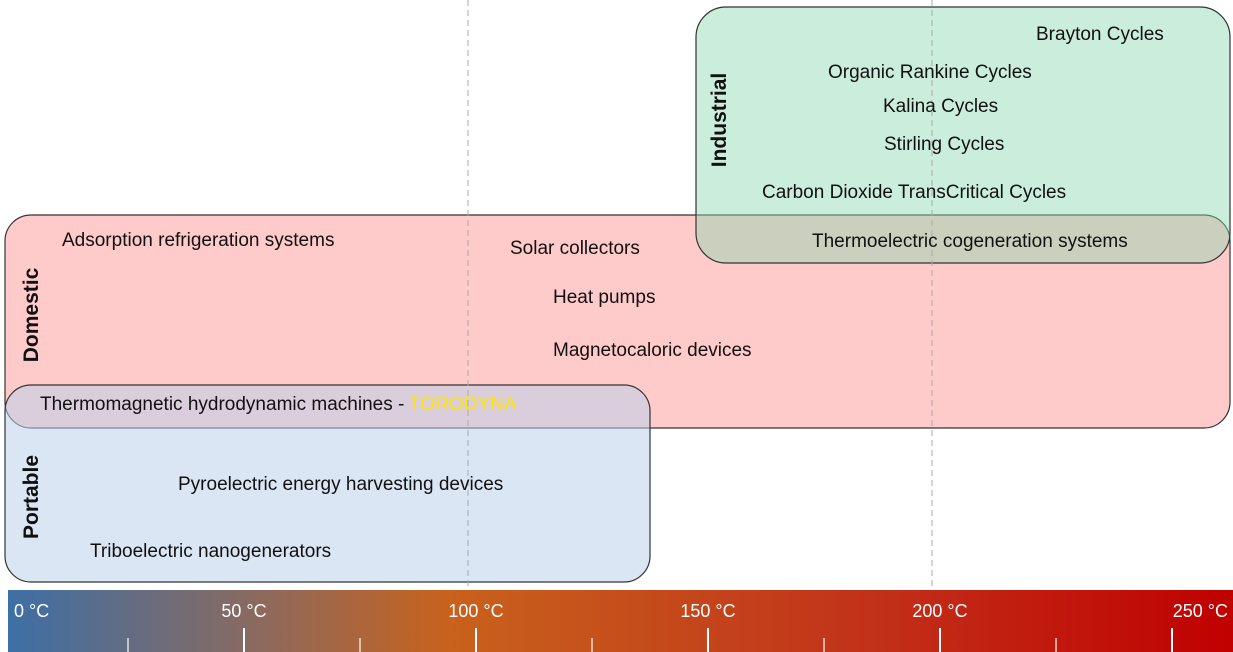  I want to click on item: Brayton Cycles, so click(1100, 34).